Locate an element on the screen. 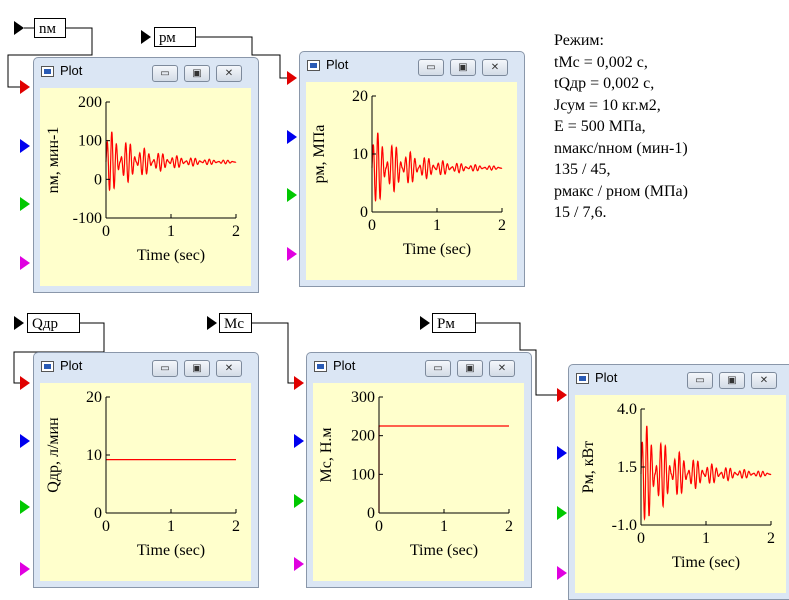 This screenshot has height=600, width=789. variable-qdr-box: Qдр is located at coordinates (53, 323).